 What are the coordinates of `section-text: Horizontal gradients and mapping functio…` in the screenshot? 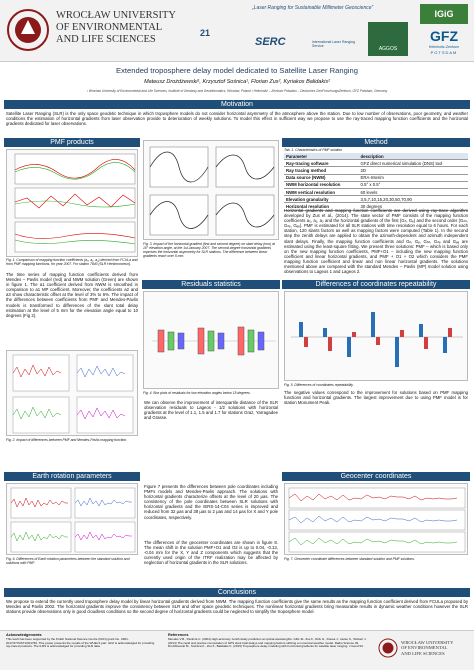 It's located at (376, 241).